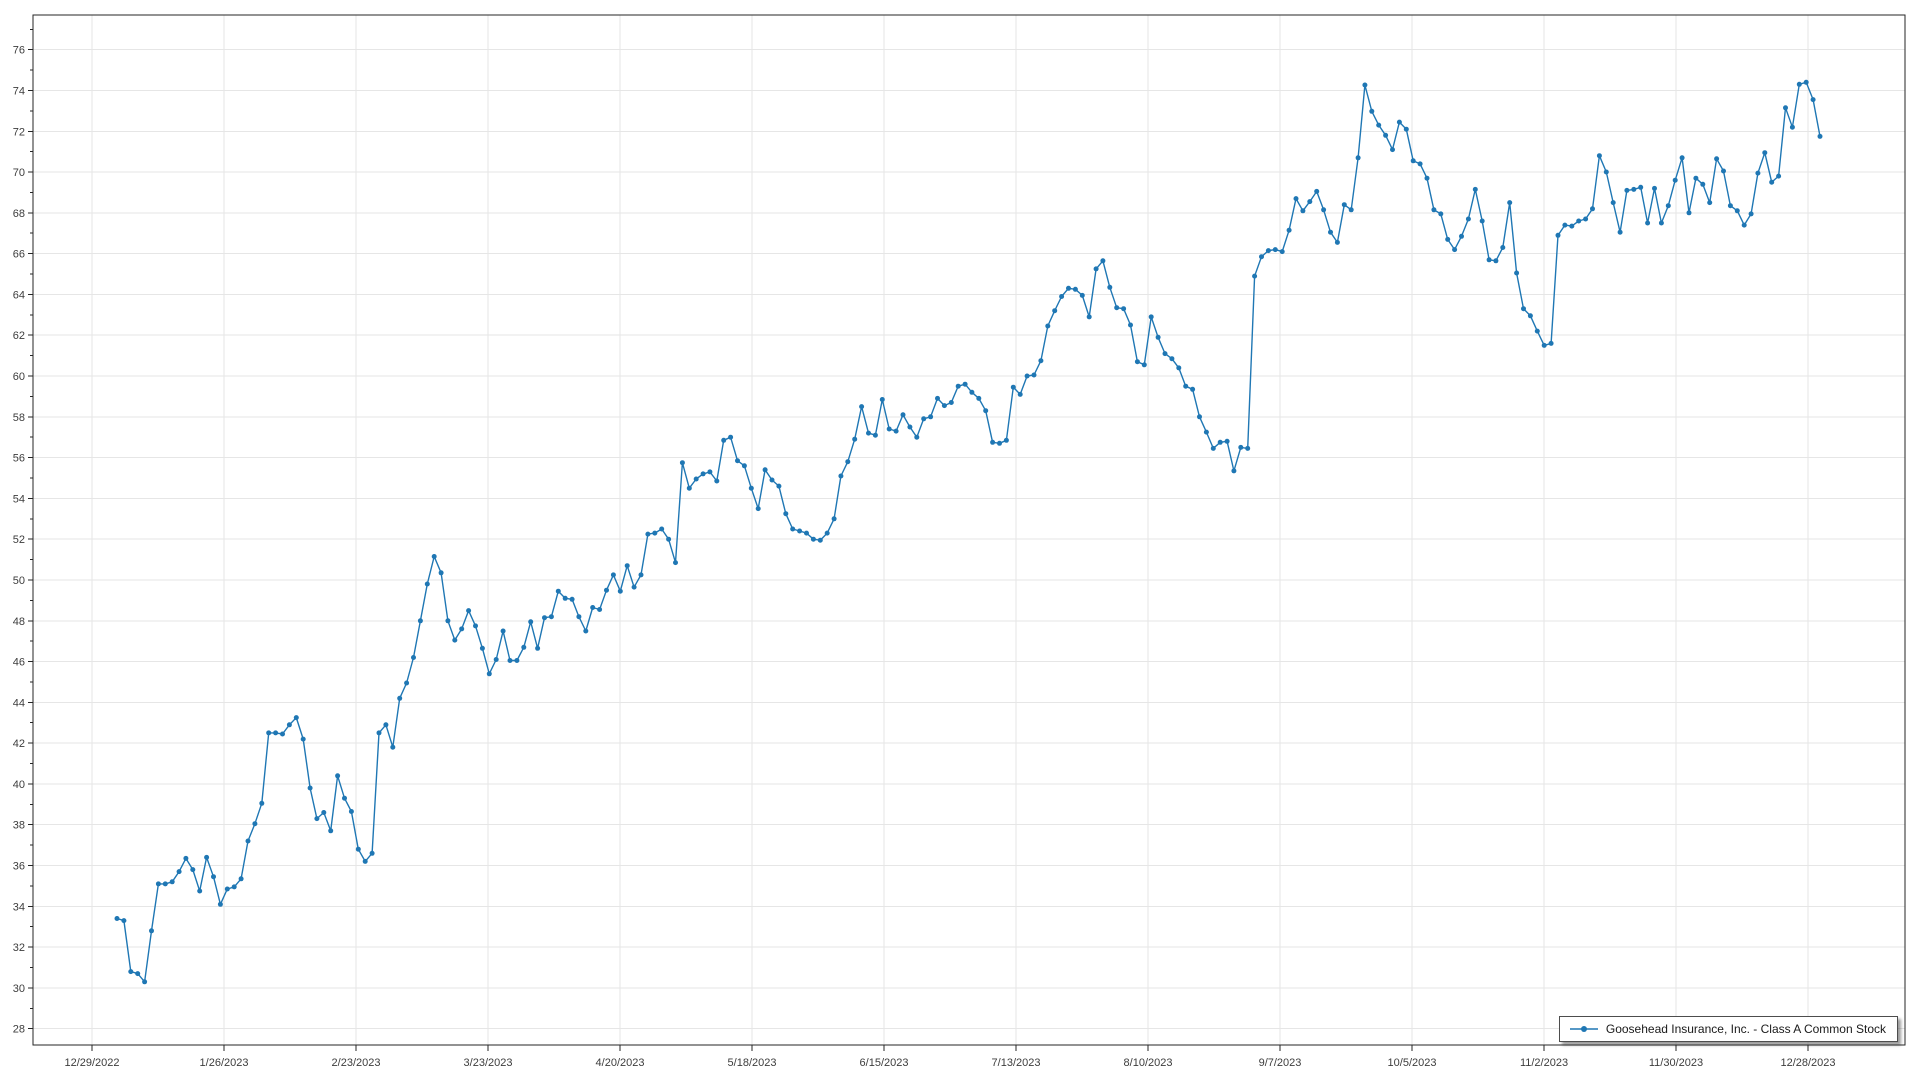 This screenshot has width=1920, height=1080. What do you see at coordinates (1148, 1063) in the screenshot?
I see `x-tick-label: 8/10/2023` at bounding box center [1148, 1063].